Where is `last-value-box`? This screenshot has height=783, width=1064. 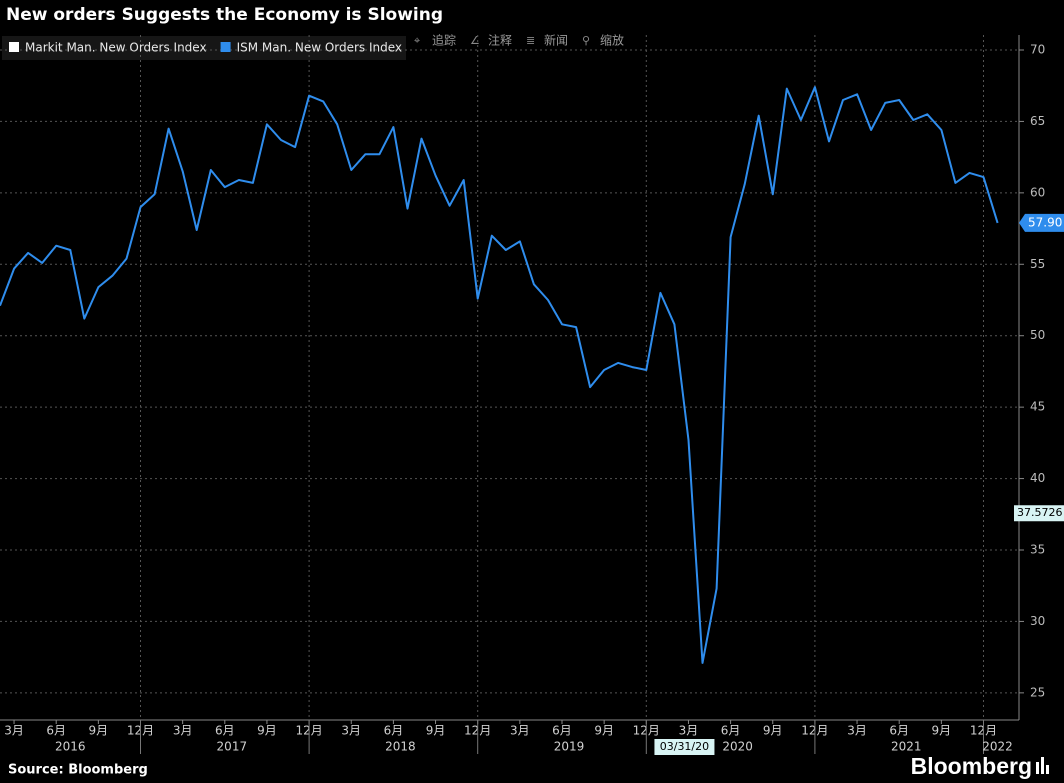
last-value-box is located at coordinates (1041, 222).